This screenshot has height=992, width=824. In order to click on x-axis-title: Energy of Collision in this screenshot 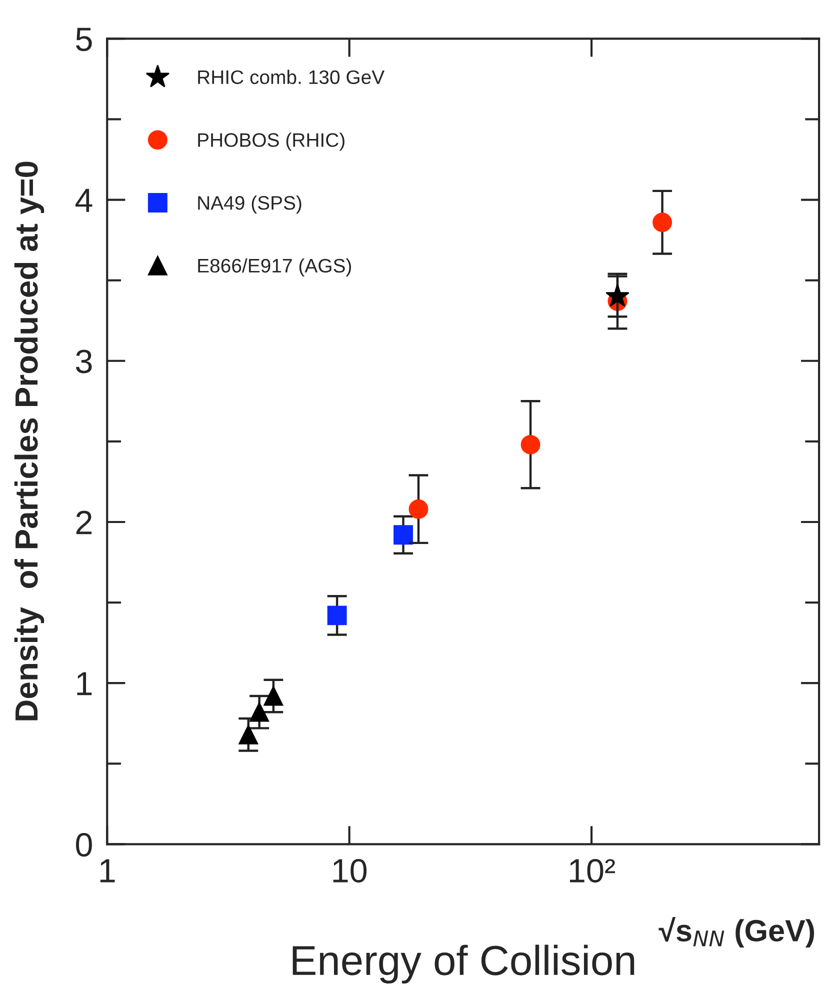, I will do `click(463, 964)`.